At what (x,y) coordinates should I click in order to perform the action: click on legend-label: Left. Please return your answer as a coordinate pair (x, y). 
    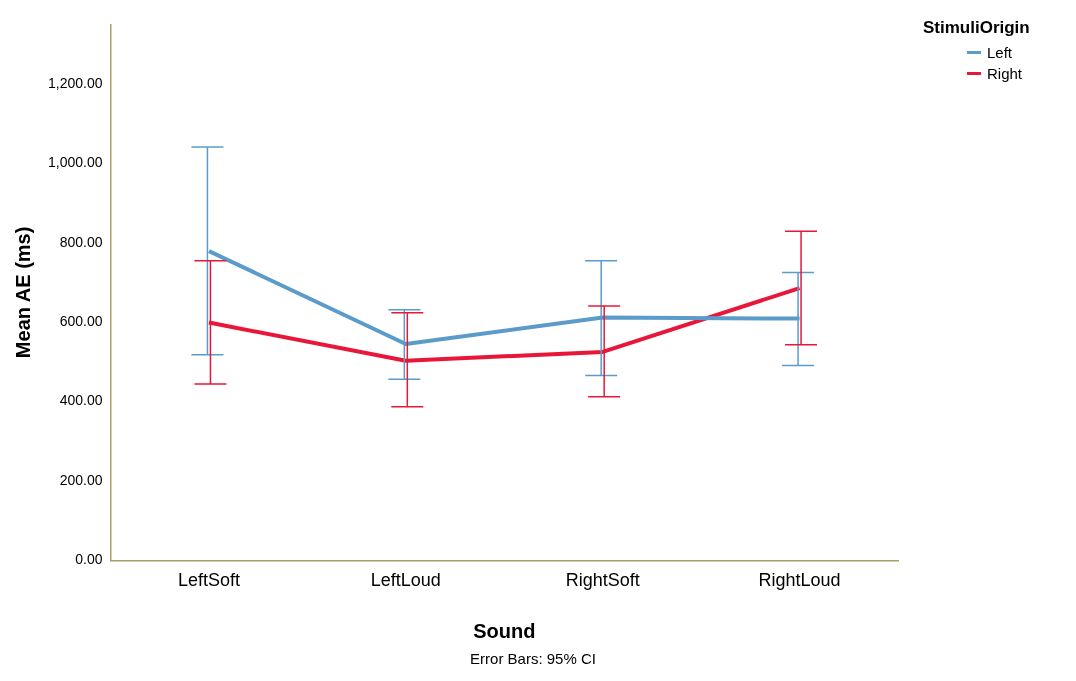
    Looking at the image, I should click on (1000, 52).